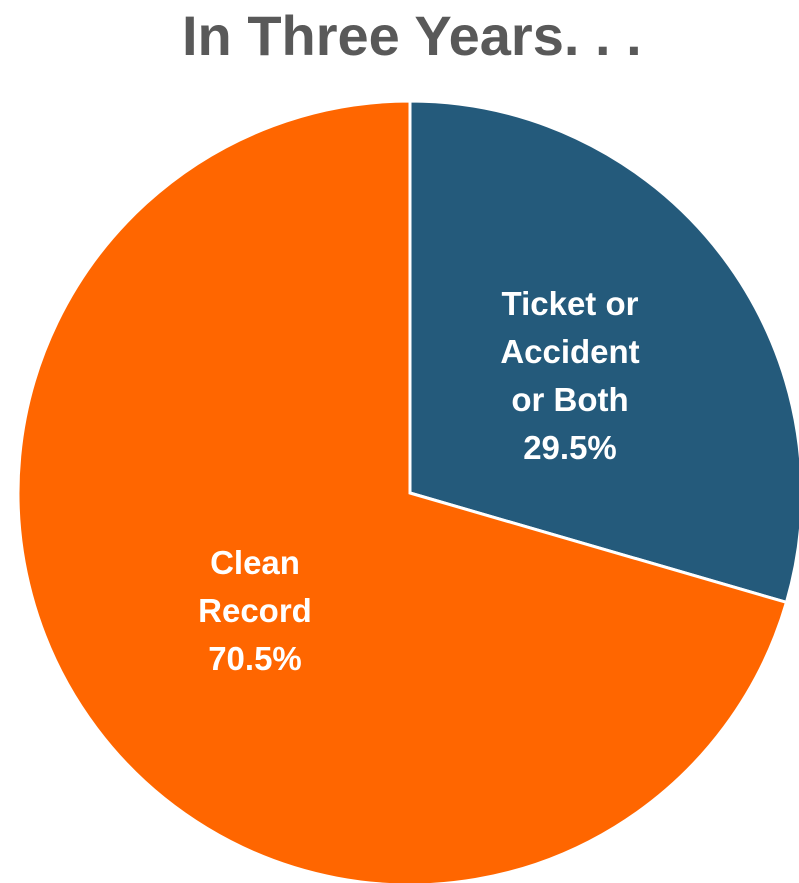 The height and width of the screenshot is (883, 799). Describe the element at coordinates (570, 447) in the screenshot. I see `slice-value-label: 29.5%` at that location.